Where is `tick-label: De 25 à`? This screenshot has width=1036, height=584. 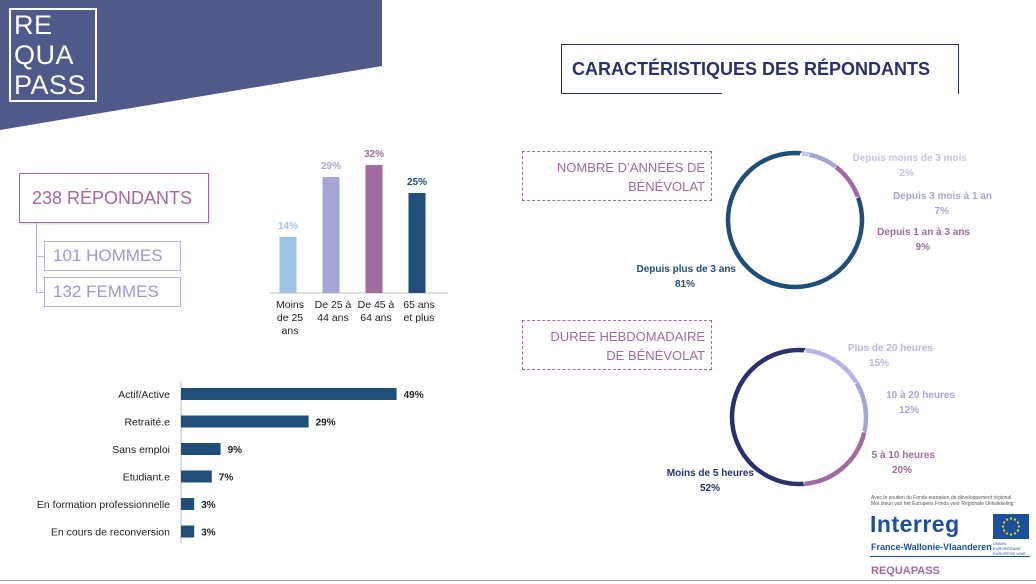 tick-label: De 25 à is located at coordinates (333, 305).